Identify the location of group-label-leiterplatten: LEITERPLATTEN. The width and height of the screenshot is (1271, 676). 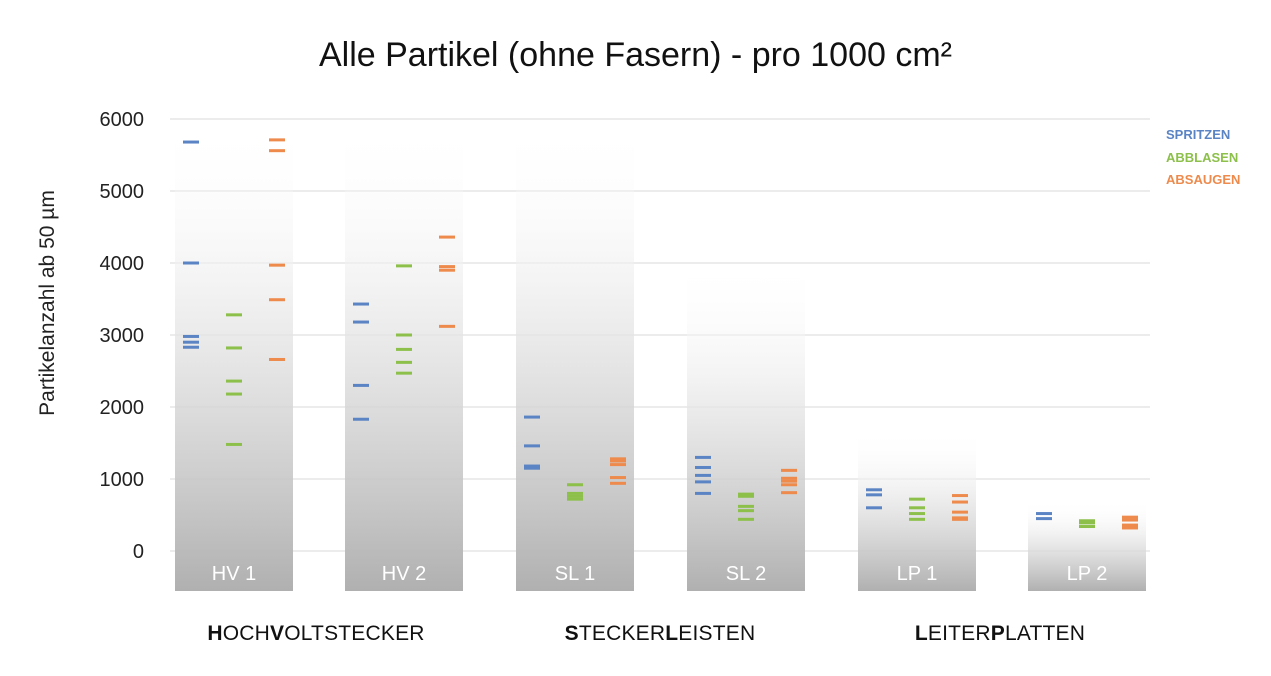
(1000, 633).